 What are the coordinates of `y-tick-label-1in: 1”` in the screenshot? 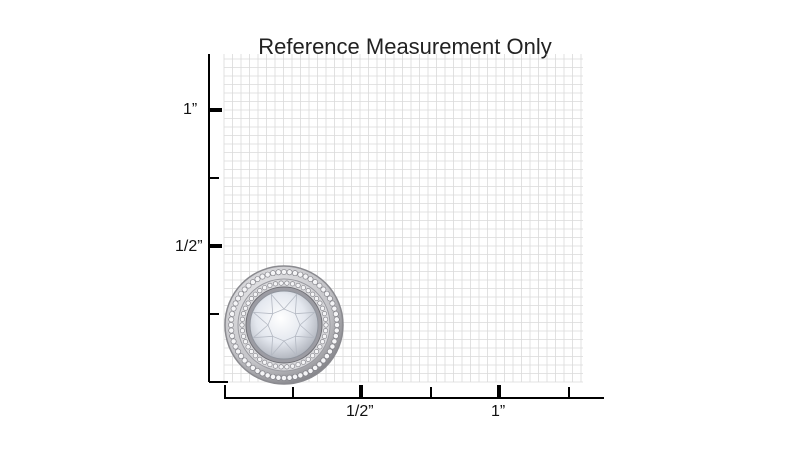 It's located at (190, 109).